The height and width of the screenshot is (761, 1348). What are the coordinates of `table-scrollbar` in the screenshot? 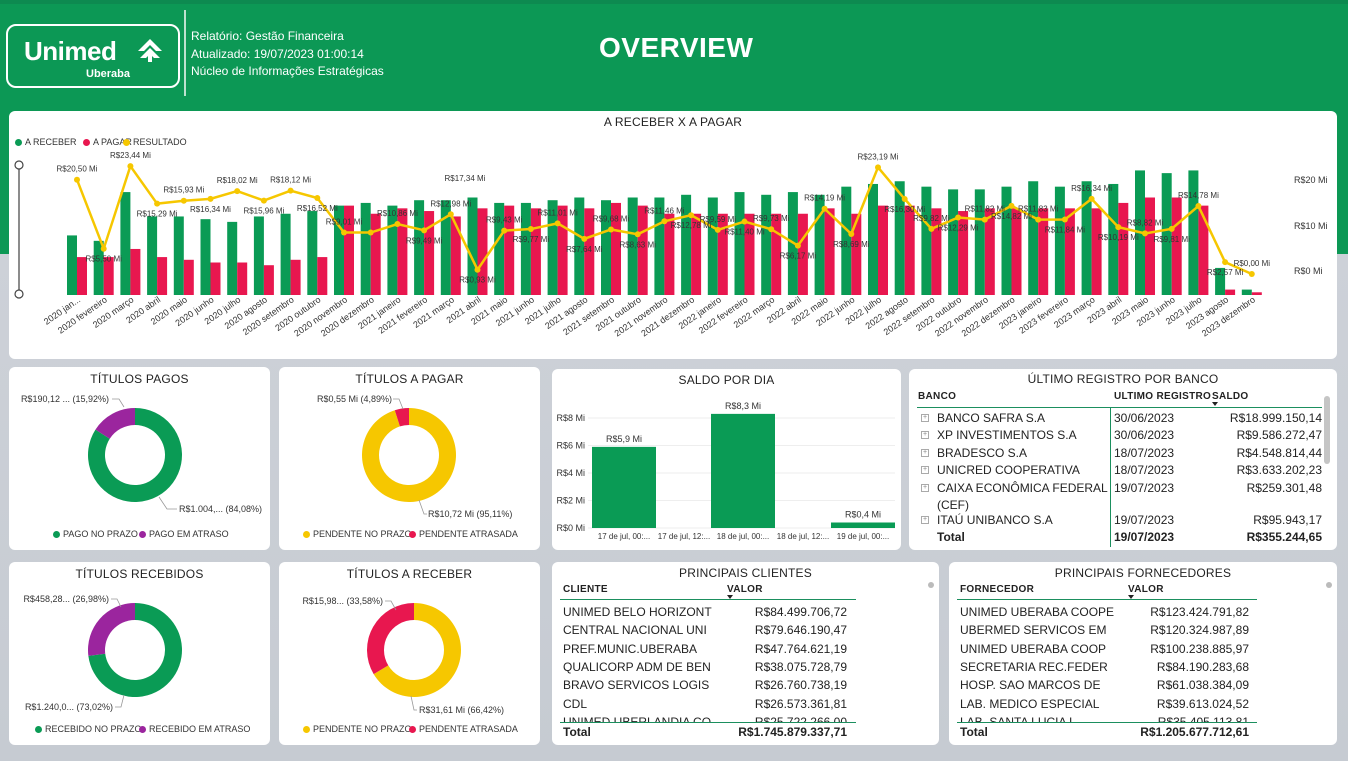 It's located at (1327, 430).